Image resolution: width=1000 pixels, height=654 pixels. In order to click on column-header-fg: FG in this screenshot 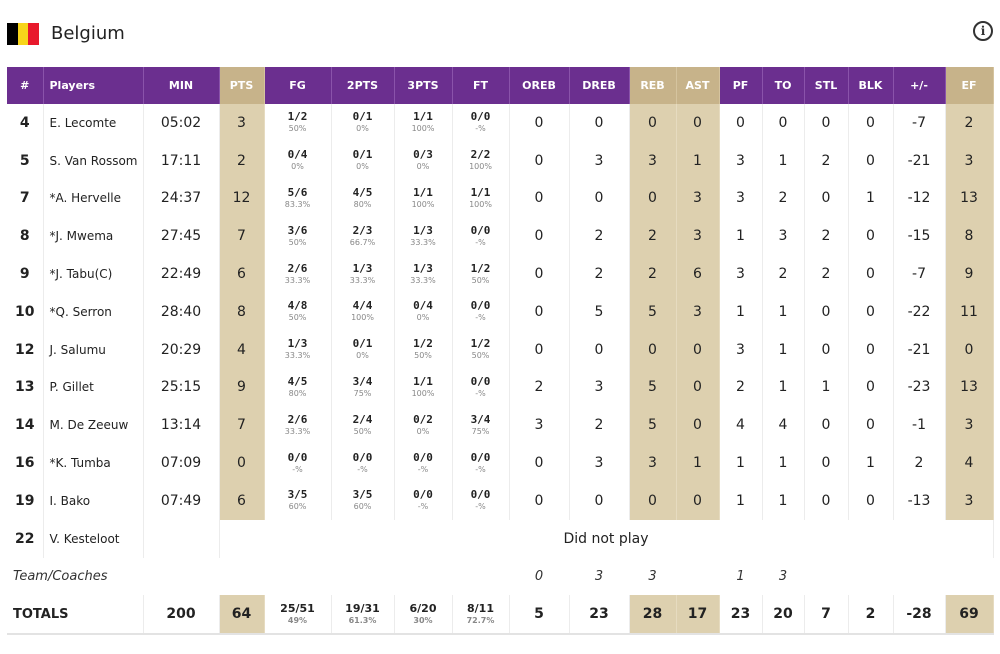, I will do `click(298, 85)`.